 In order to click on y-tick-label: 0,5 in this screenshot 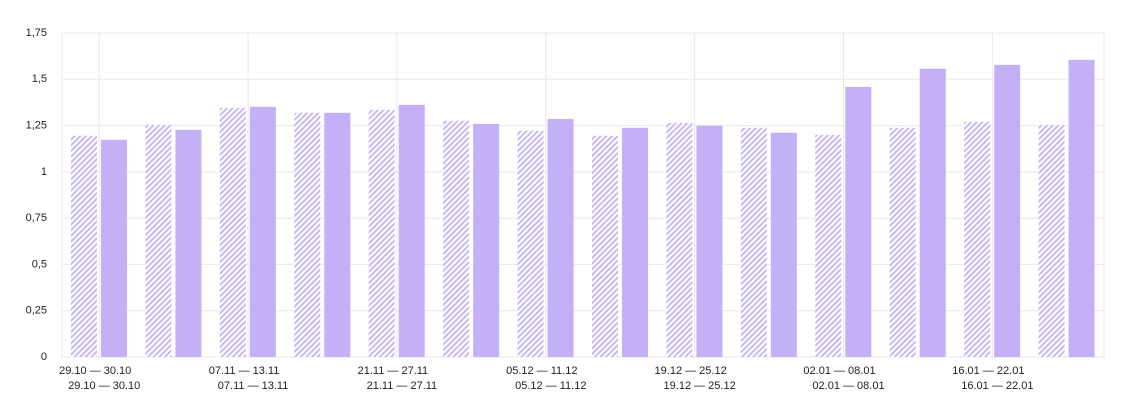, I will do `click(39, 264)`.